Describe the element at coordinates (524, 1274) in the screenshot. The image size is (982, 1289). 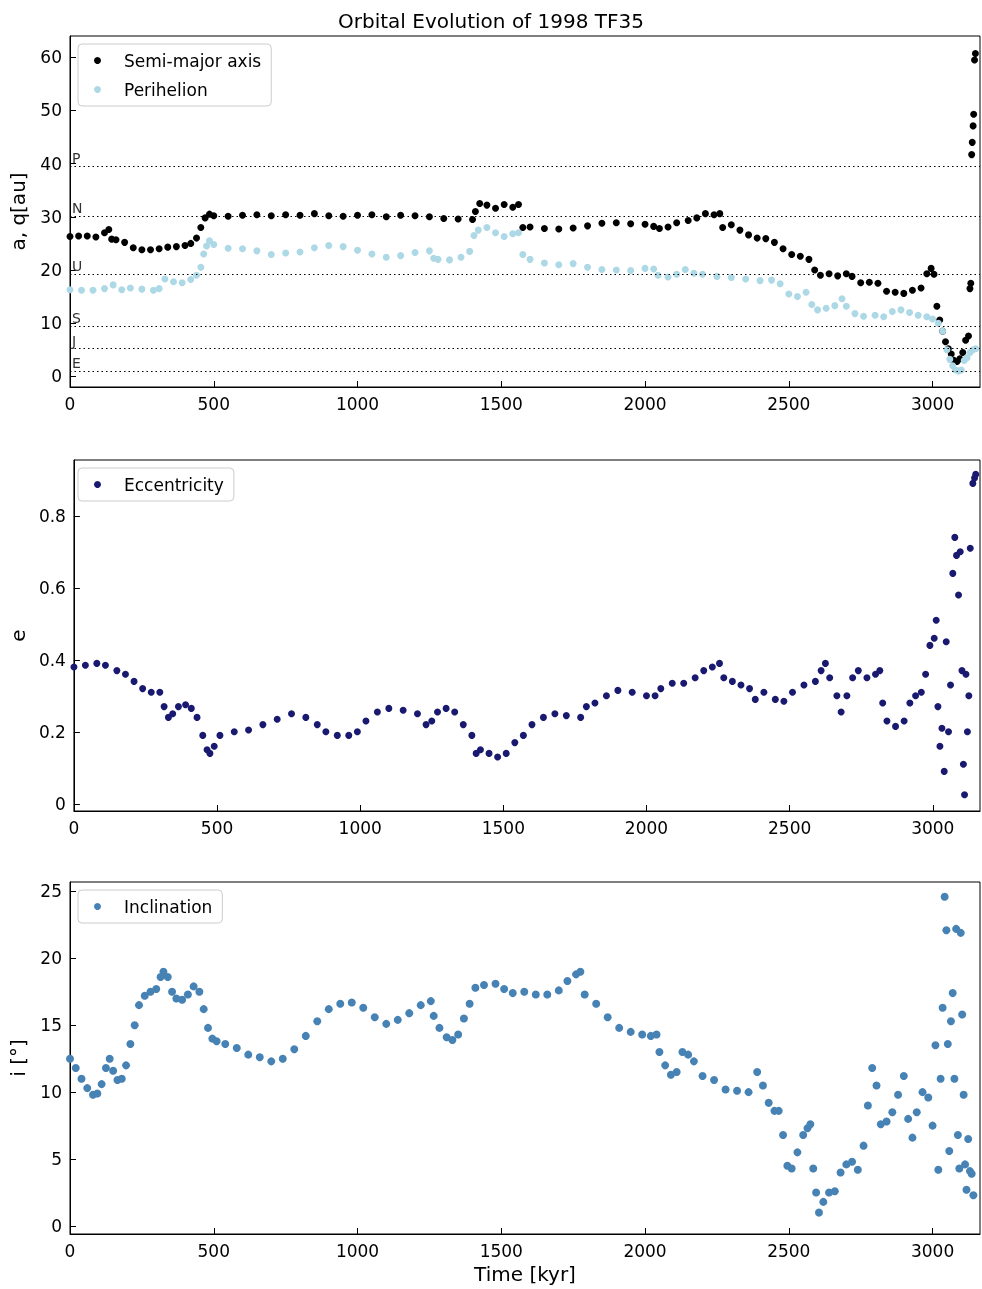
I see `x-axis-title: Time [kyr]` at that location.